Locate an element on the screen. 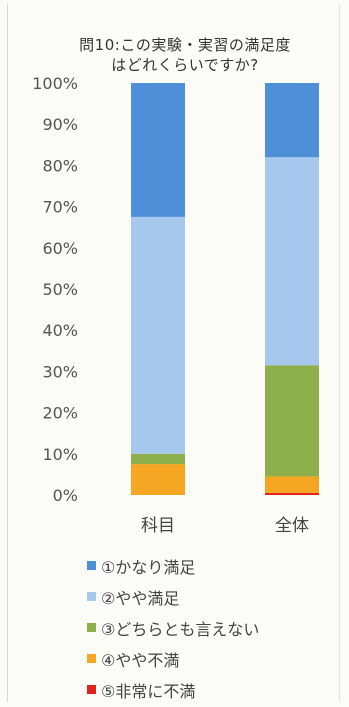  legend-label: ⑤非常に不満 is located at coordinates (148, 691).